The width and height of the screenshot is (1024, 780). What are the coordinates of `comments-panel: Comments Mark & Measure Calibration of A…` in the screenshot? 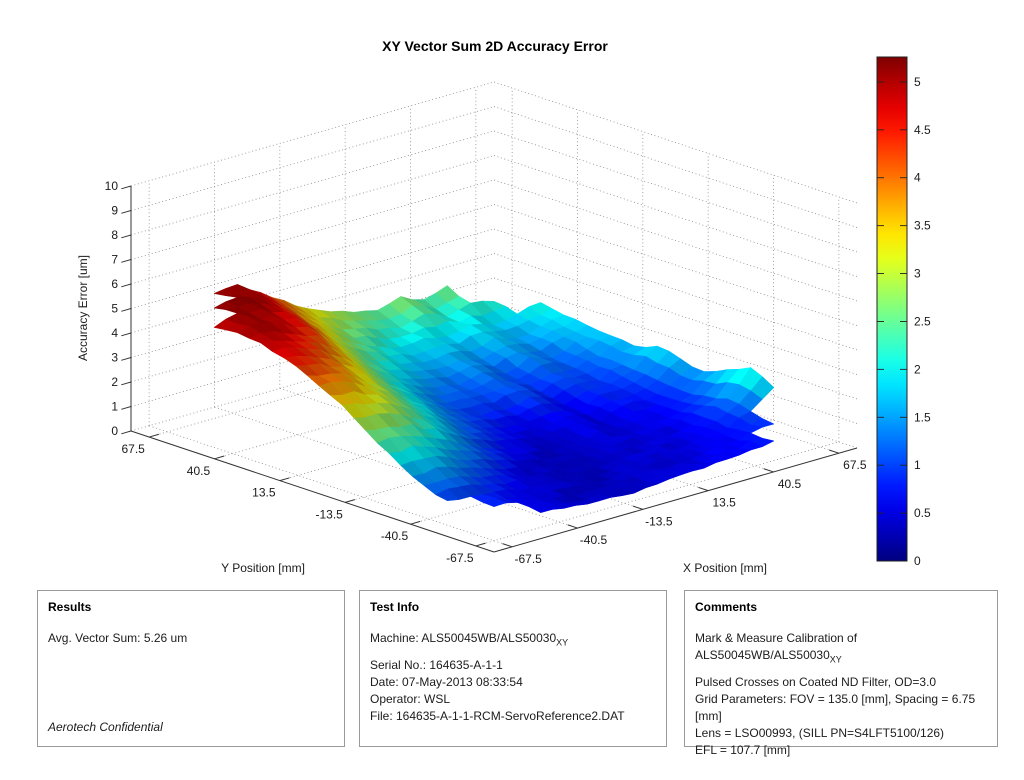 It's located at (841, 673).